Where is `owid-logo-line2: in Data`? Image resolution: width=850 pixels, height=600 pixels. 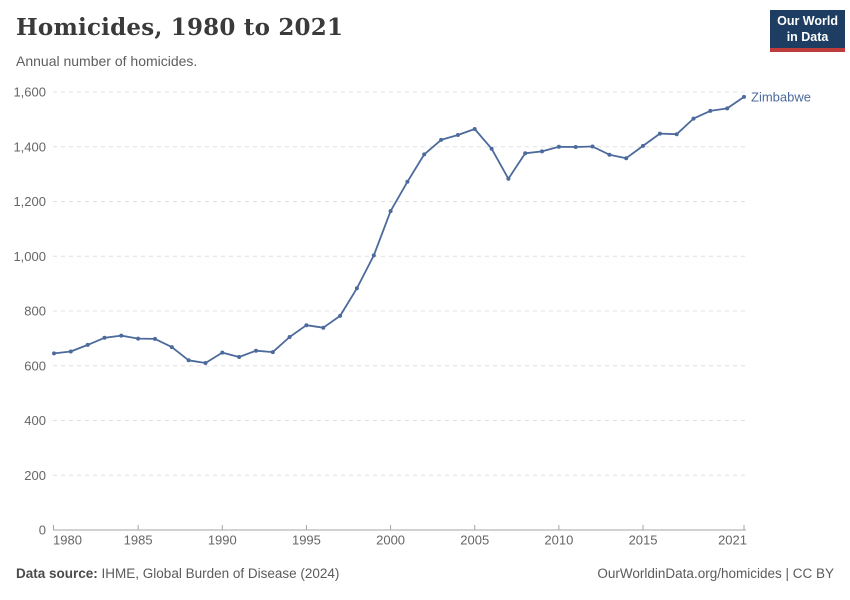
owid-logo-line2: in Data is located at coordinates (807, 36).